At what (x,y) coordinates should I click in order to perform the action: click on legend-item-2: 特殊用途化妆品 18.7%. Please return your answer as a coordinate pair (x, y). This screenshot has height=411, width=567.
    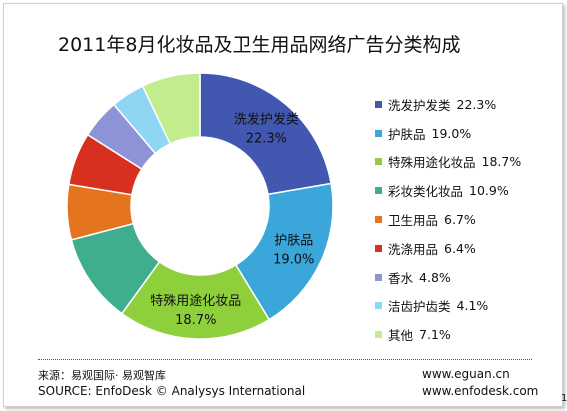
    Looking at the image, I should click on (448, 162).